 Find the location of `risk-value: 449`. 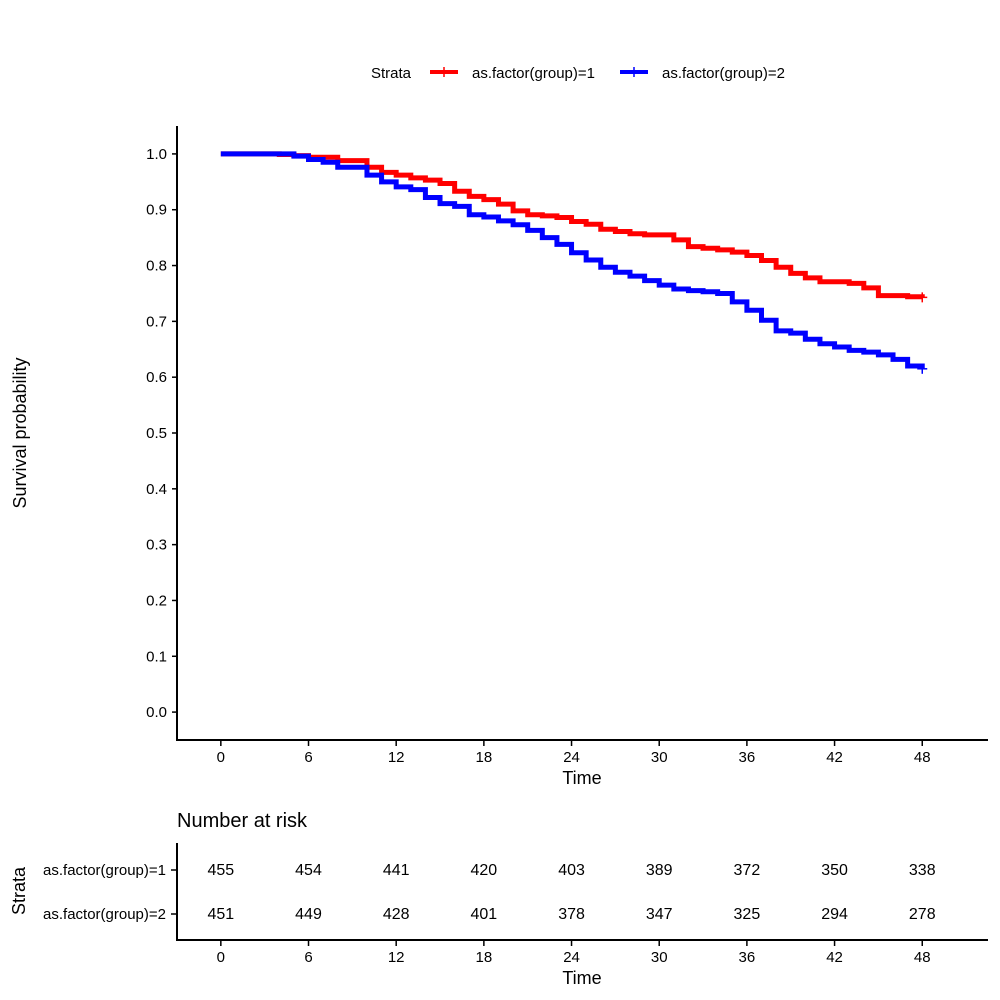

risk-value: 449 is located at coordinates (308, 914).